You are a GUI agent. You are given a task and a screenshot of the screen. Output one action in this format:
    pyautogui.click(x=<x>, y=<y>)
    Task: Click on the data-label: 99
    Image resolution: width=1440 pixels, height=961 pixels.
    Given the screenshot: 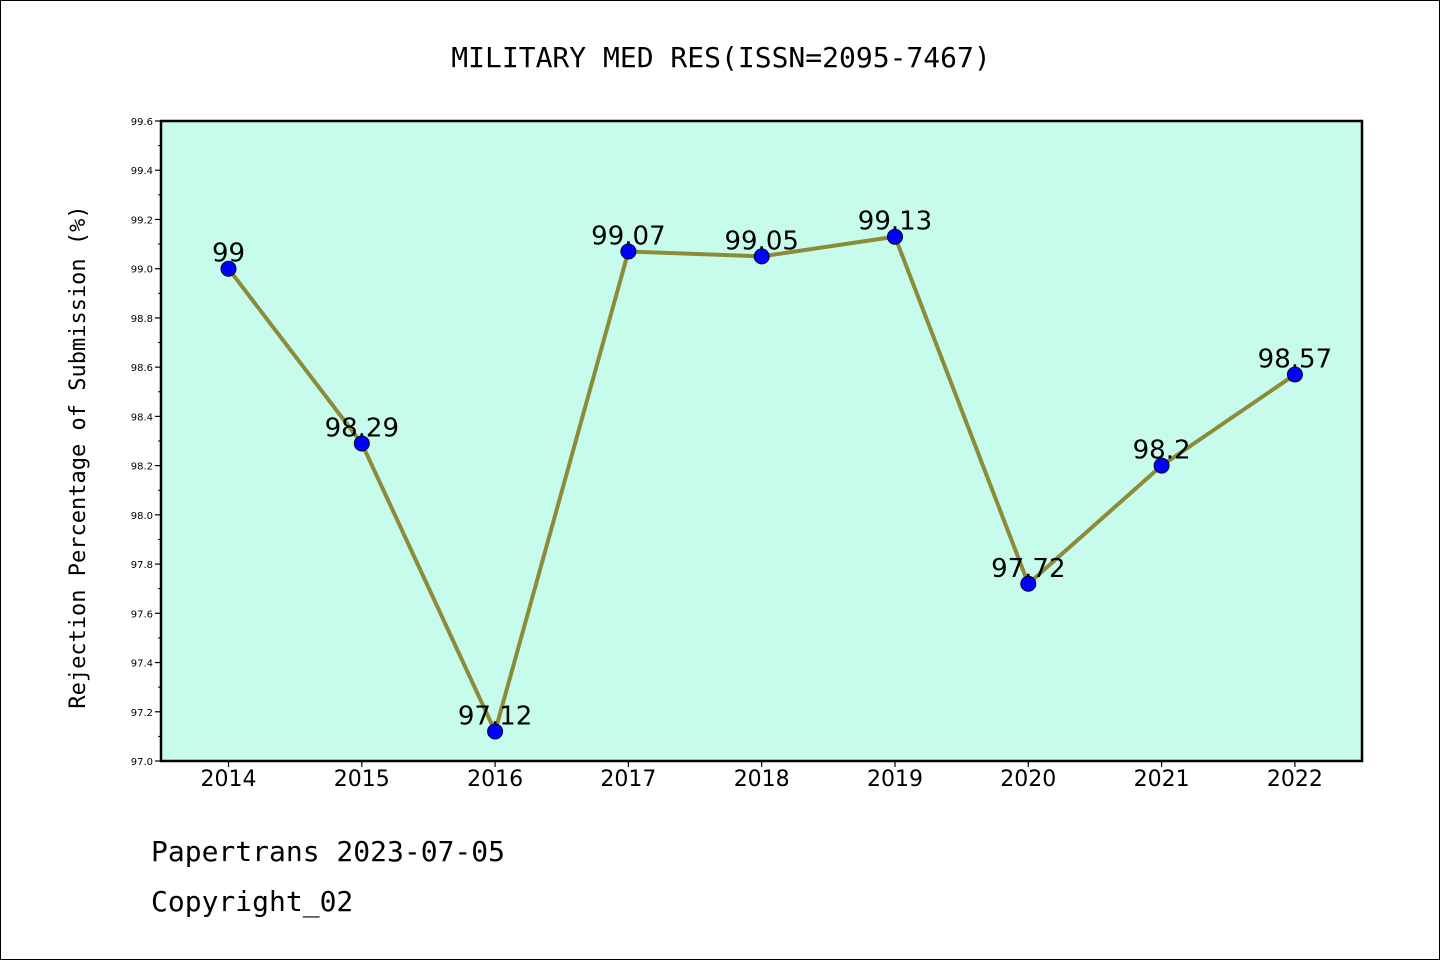 What is the action you would take?
    pyautogui.click(x=228, y=254)
    